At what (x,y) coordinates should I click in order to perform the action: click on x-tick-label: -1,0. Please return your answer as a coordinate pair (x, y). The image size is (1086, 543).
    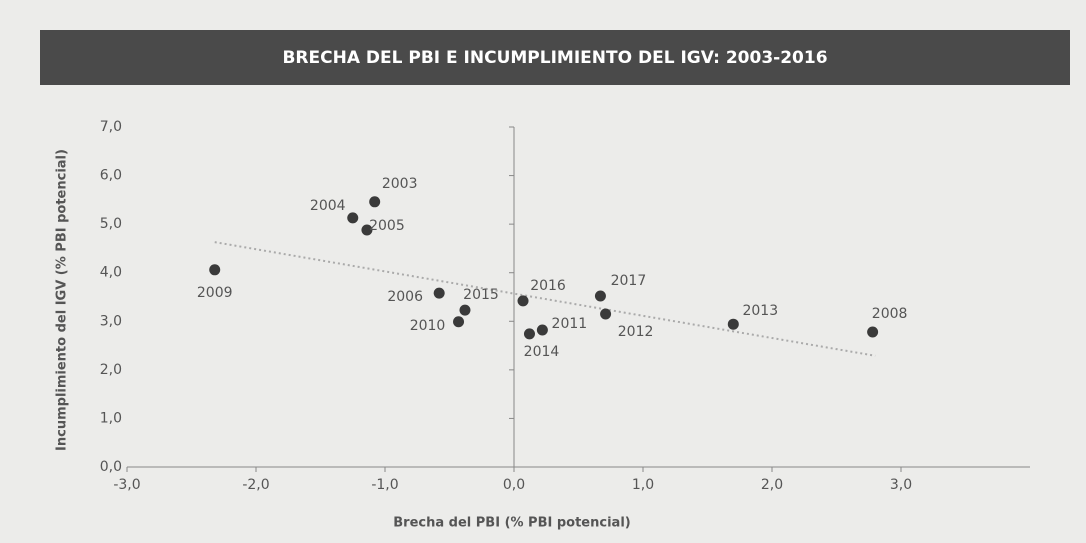
    Looking at the image, I should click on (384, 485).